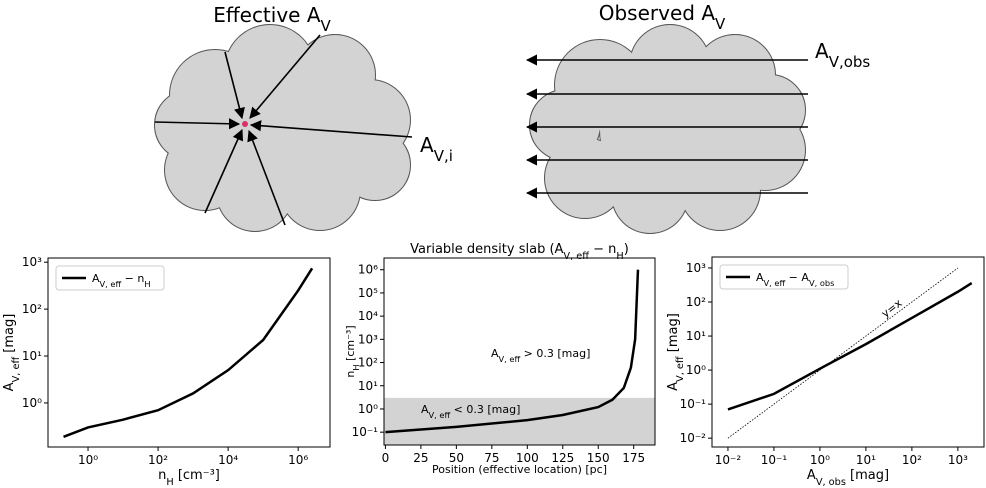 This screenshot has height=488, width=986. I want to click on reference-line, so click(843, 353).